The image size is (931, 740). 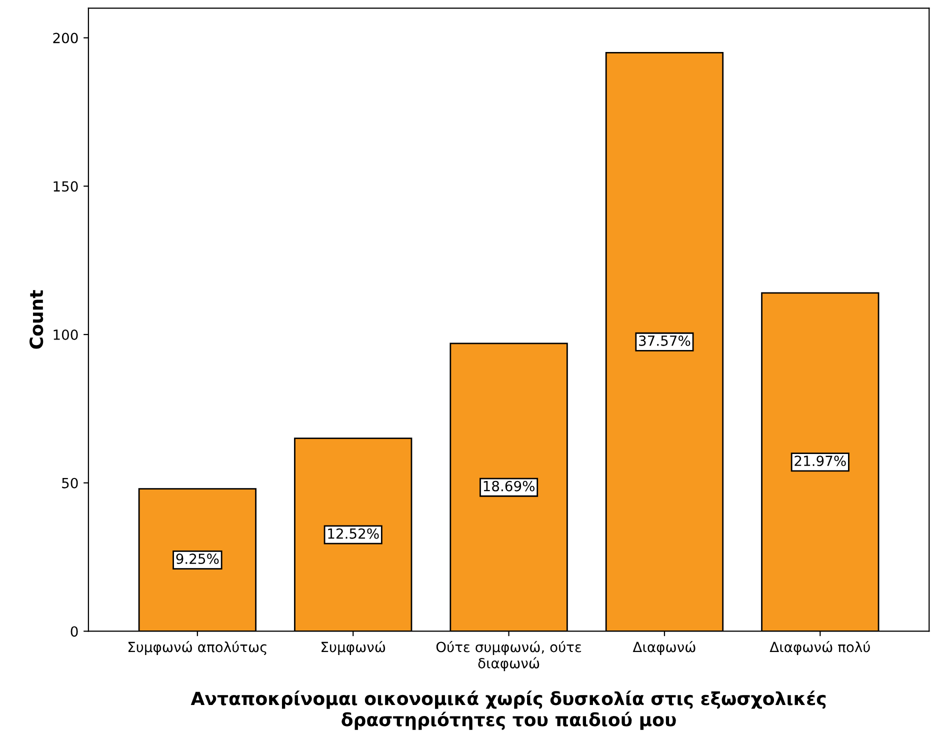 What do you see at coordinates (820, 647) in the screenshot?
I see `x-tick-label: Διαφωνώ πολύ` at bounding box center [820, 647].